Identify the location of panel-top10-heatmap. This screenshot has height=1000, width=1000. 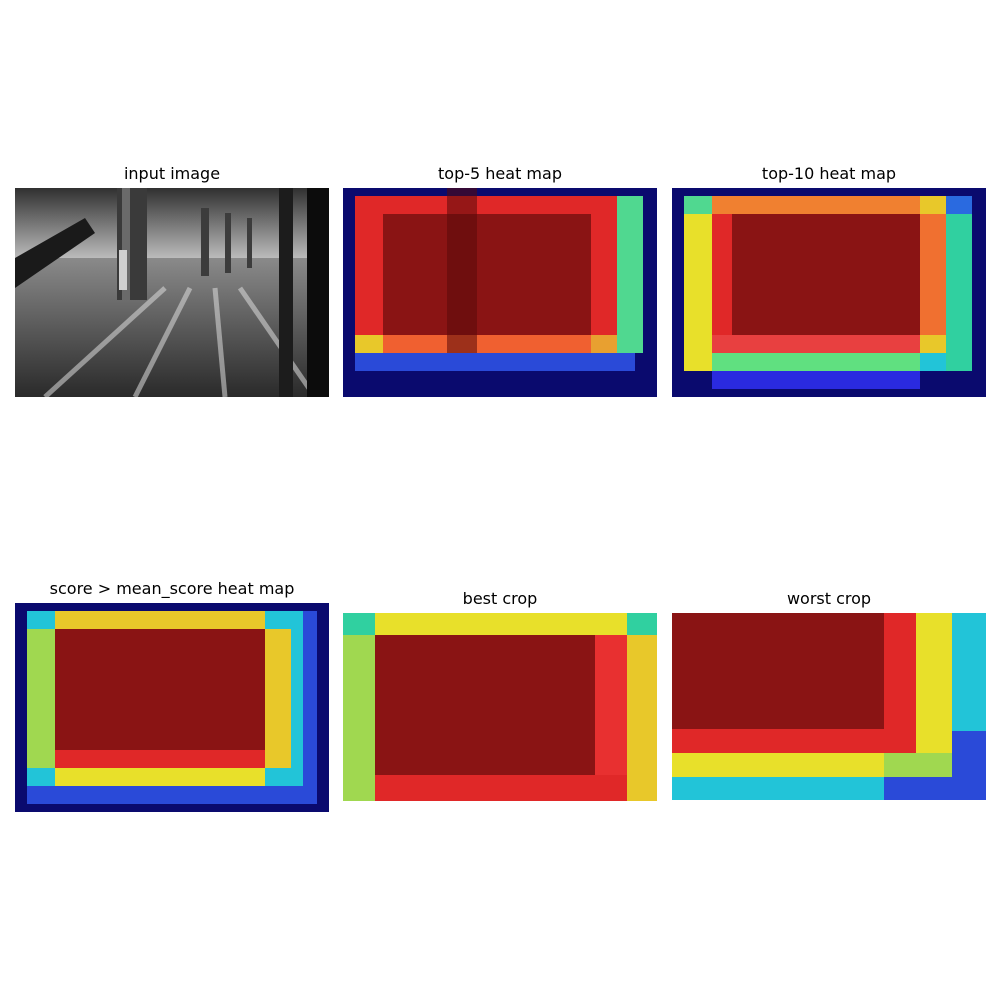
(829, 292).